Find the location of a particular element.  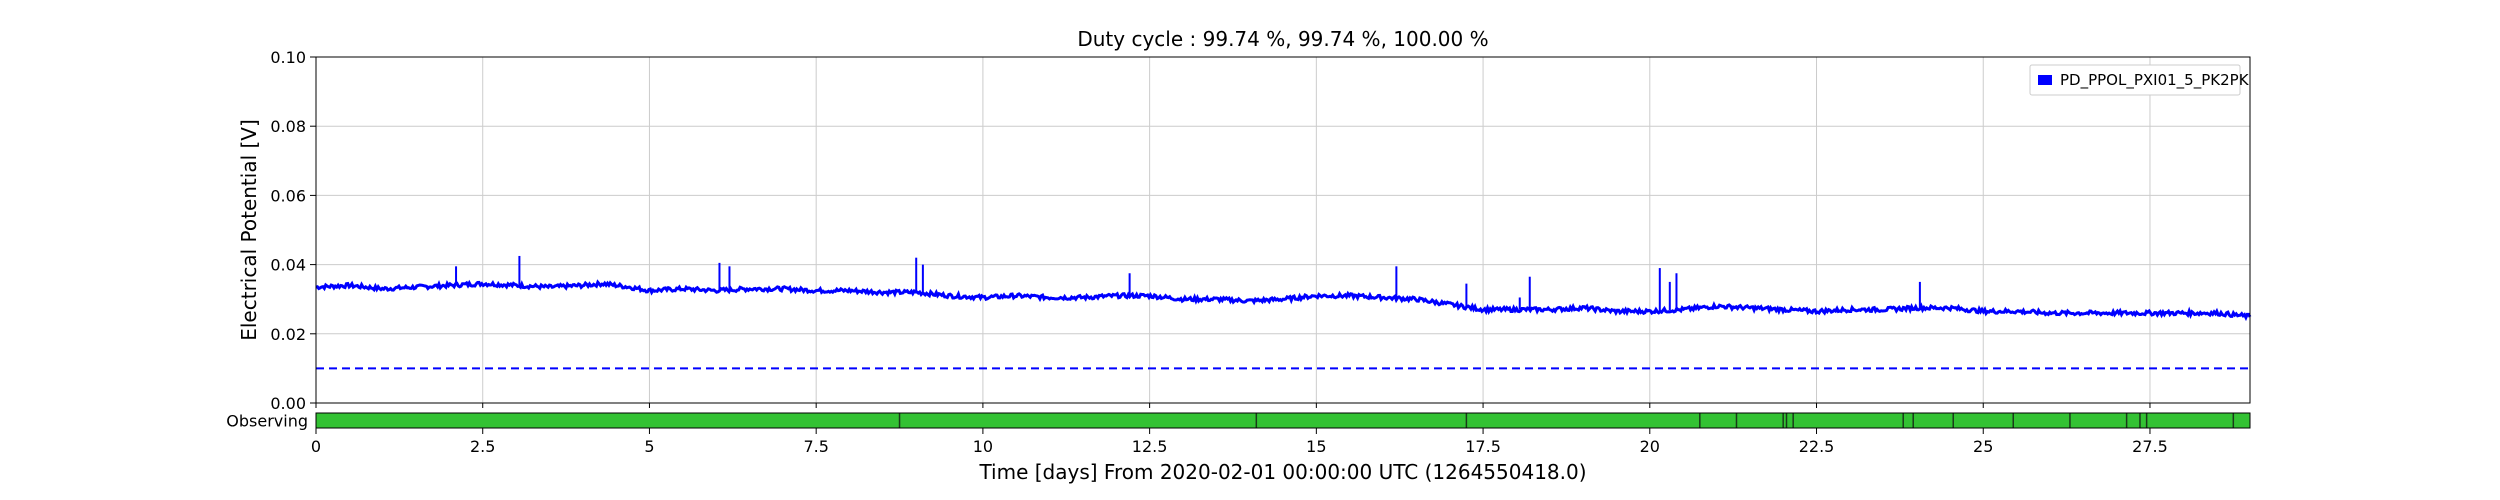

y-tick-label: 0.10 is located at coordinates (288, 57).